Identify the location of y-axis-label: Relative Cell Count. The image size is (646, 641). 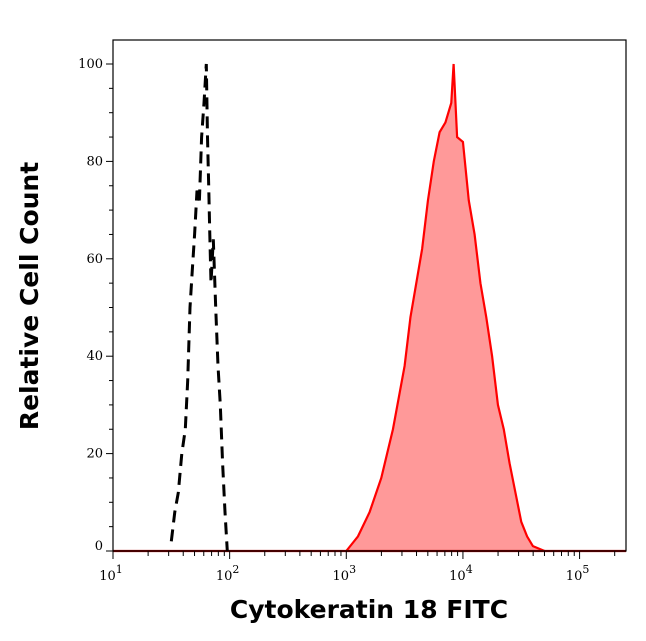
(29, 296).